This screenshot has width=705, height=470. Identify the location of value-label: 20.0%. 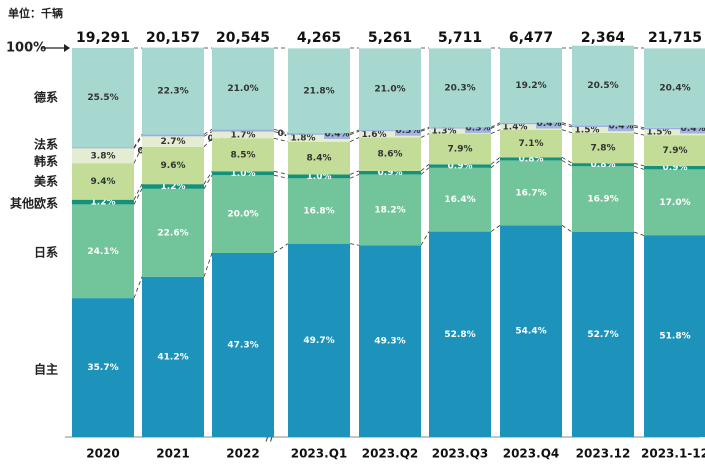
(242, 215).